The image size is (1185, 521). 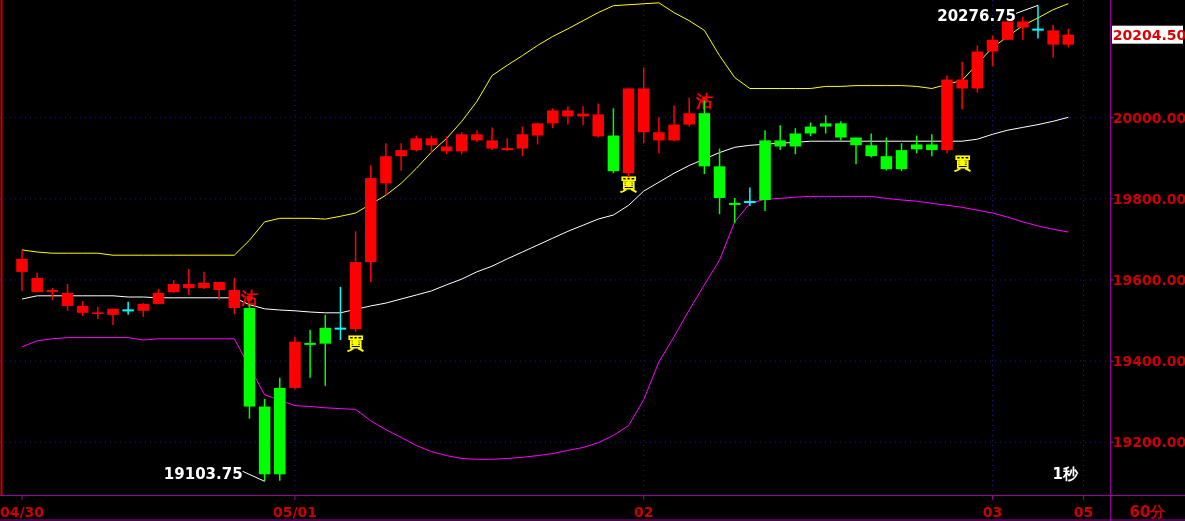 What do you see at coordinates (1065, 474) in the screenshot?
I see `annotation: 1秒` at bounding box center [1065, 474].